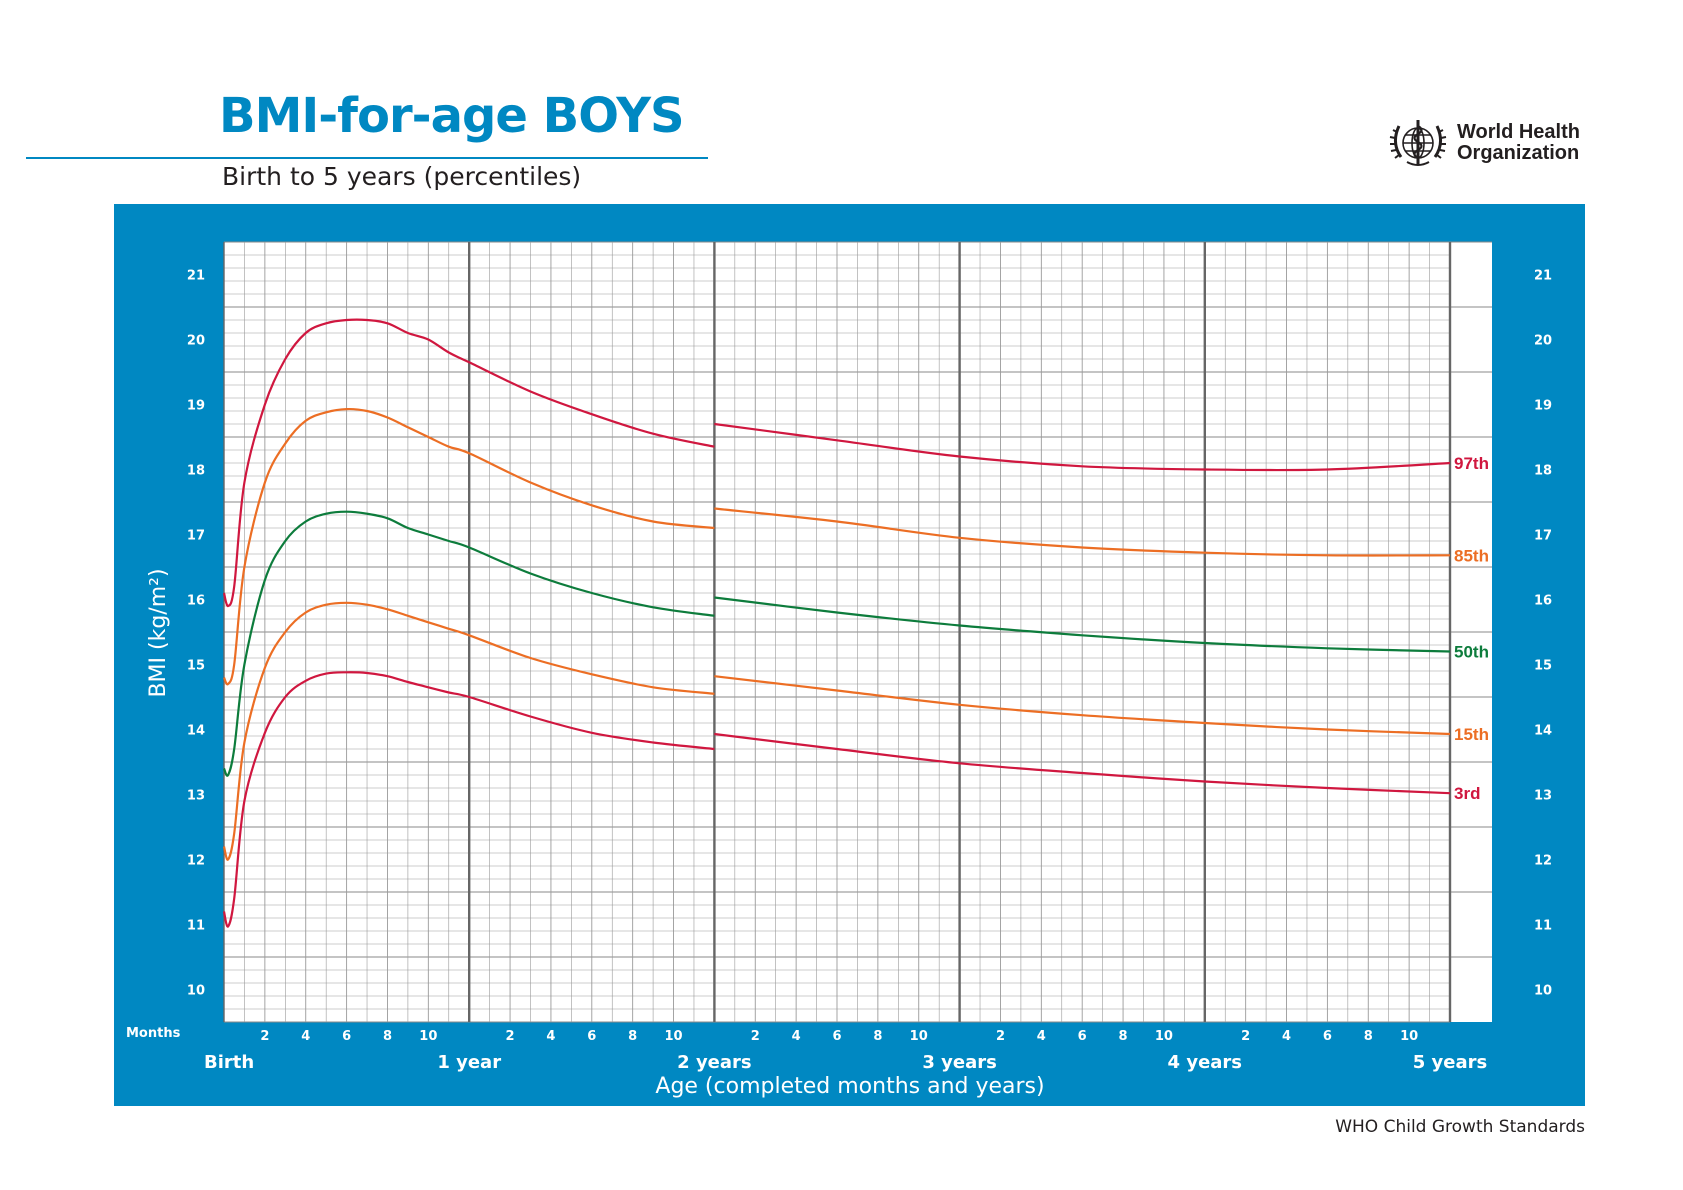 This screenshot has width=1683, height=1190. I want to click on page-subtitle: Birth to 5 years (percentiles), so click(402, 176).